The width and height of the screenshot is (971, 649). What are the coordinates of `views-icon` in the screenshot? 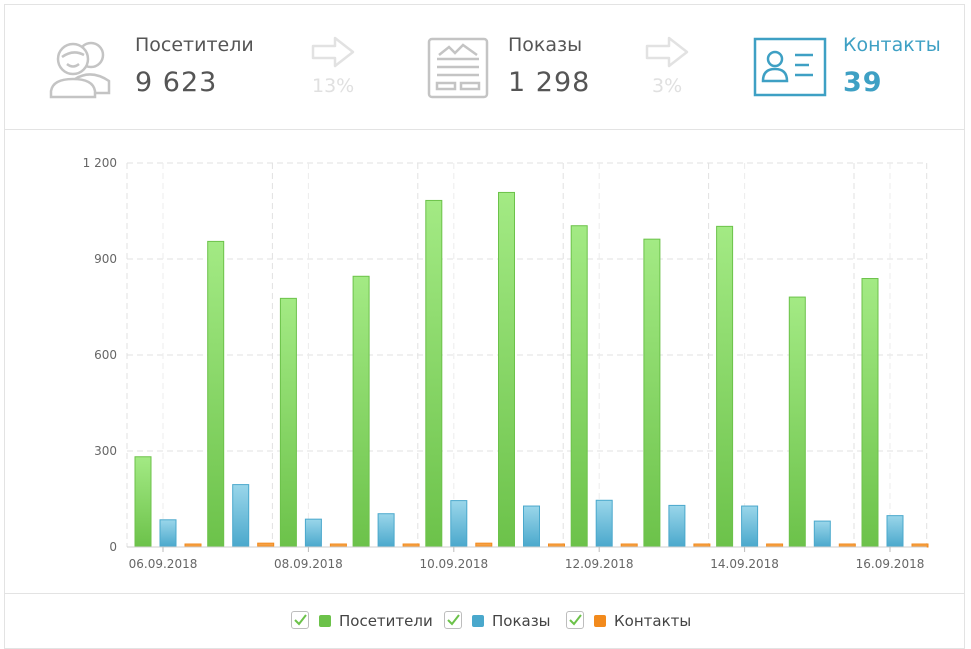 It's located at (458, 68).